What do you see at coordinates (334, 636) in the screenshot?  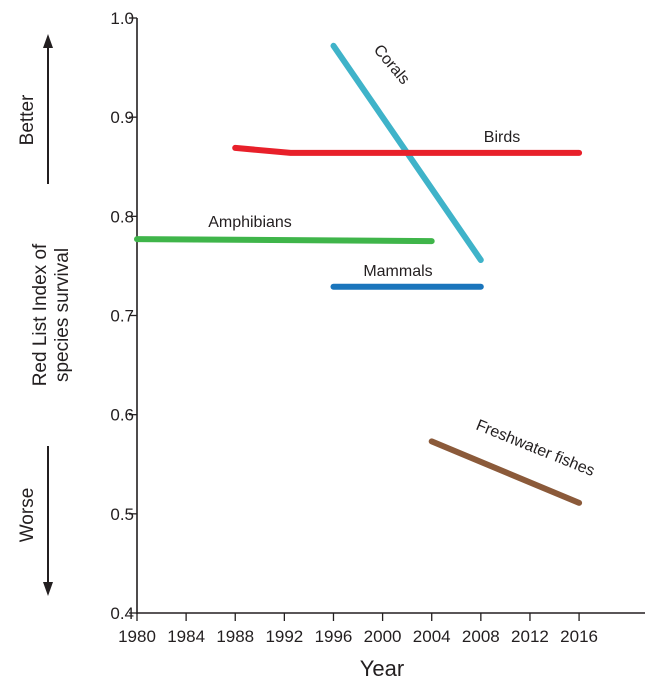 I see `x-tick-label: 1996` at bounding box center [334, 636].